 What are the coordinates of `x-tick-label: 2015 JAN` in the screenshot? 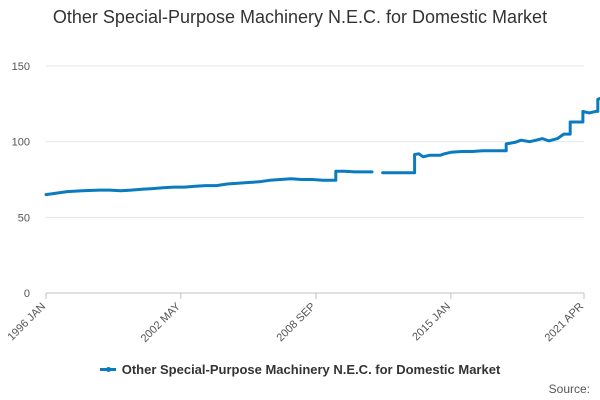 It's located at (431, 322).